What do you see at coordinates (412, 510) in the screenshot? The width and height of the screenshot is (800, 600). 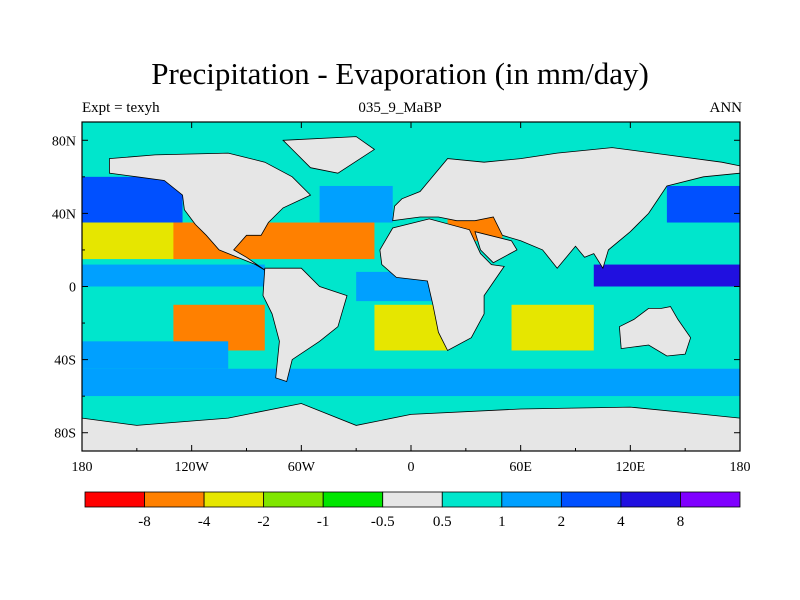 I see `colorbar: -8 -4 -2 -1 -0.5 0.5 1 2 4 8` at bounding box center [412, 510].